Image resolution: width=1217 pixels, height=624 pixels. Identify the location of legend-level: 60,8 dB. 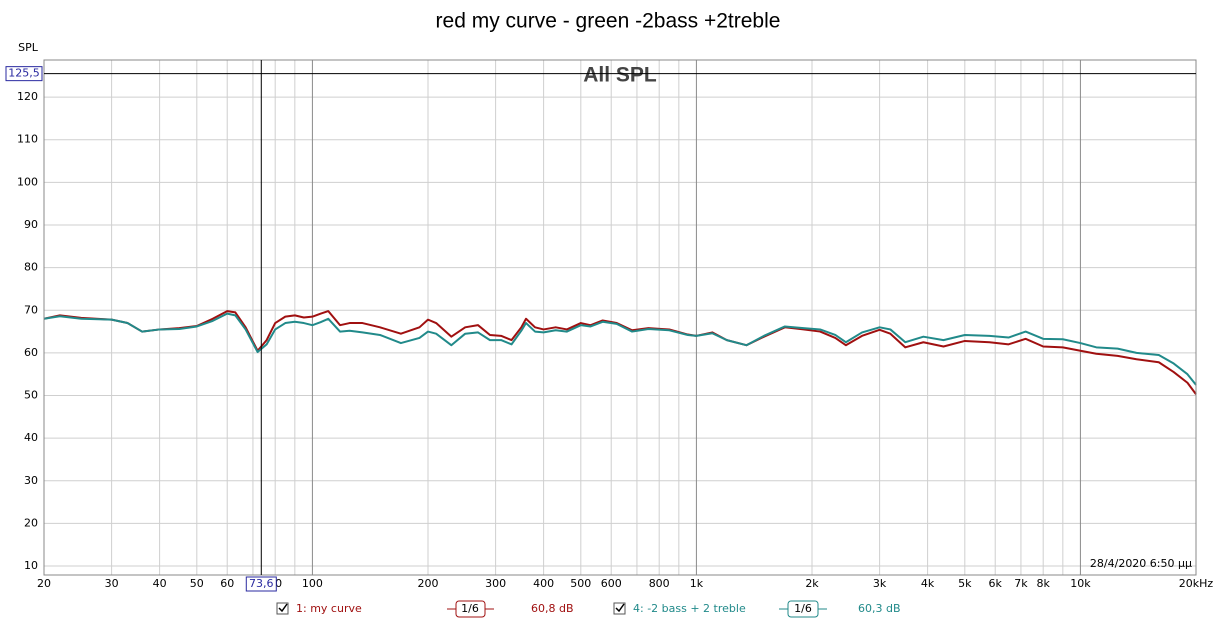
(552, 608).